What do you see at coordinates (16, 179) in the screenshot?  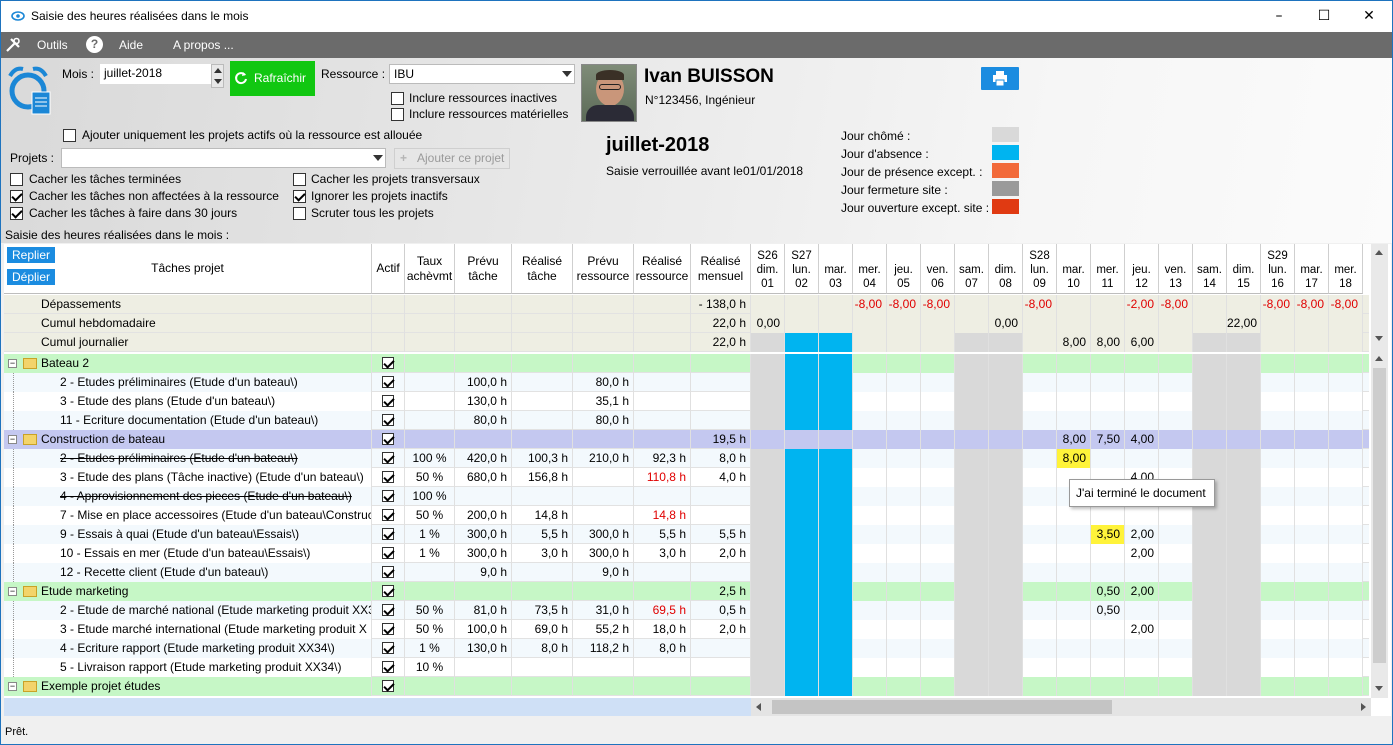 I see `cacher-terminees-checkbox` at bounding box center [16, 179].